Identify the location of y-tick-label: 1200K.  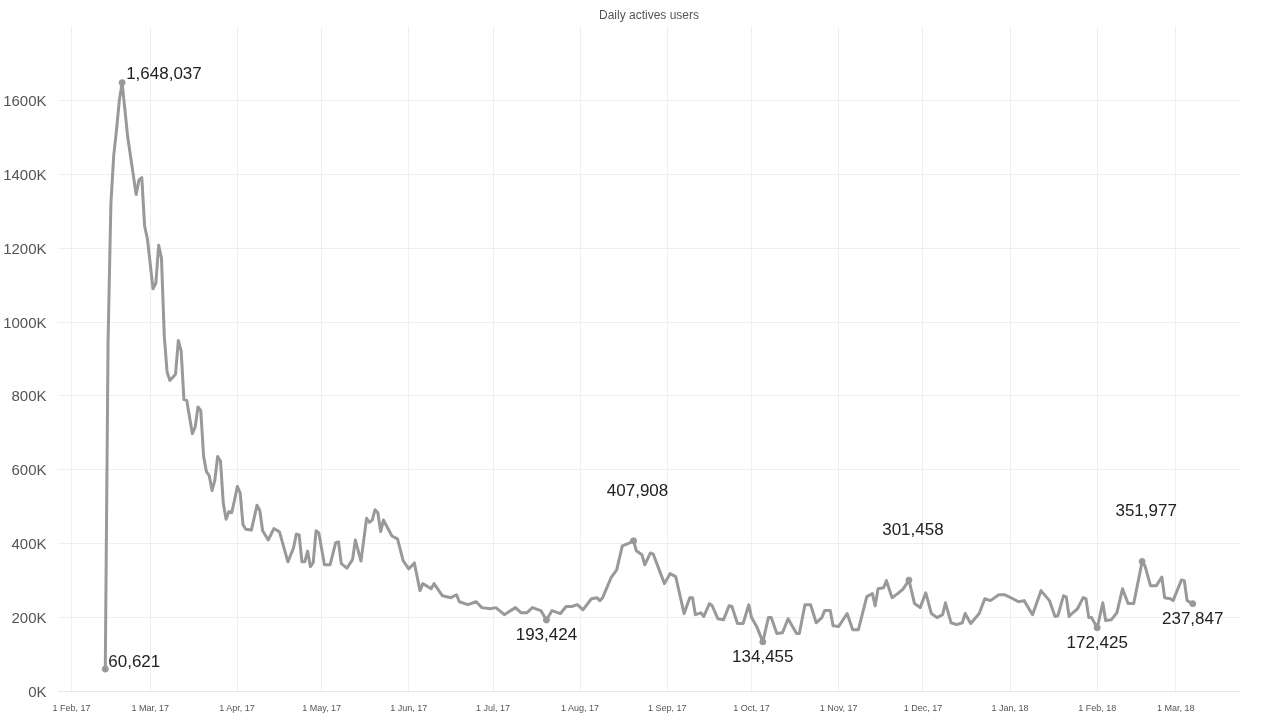
(25, 248).